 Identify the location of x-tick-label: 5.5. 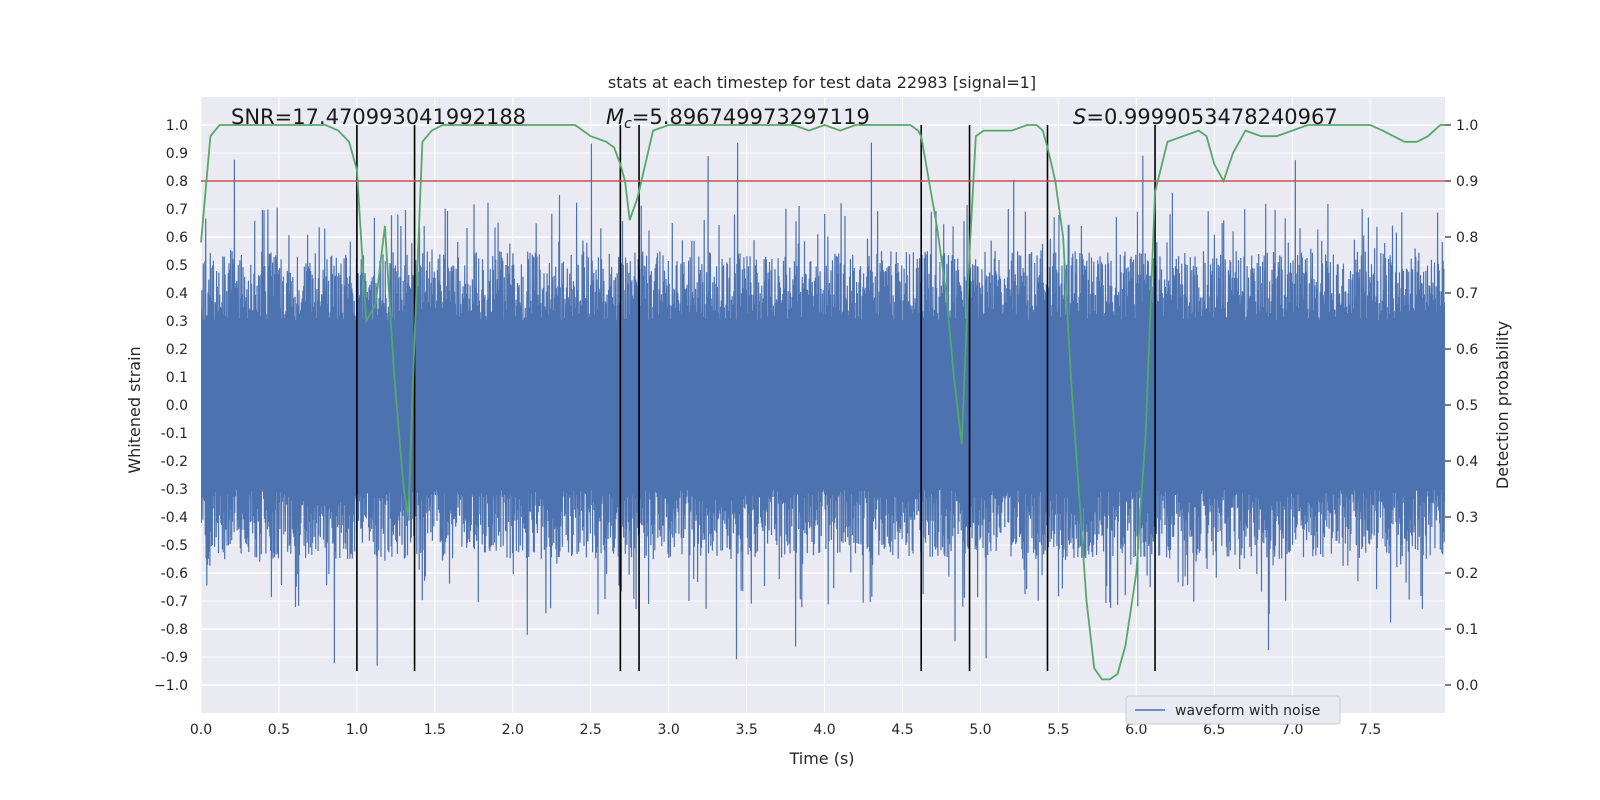
(1058, 730).